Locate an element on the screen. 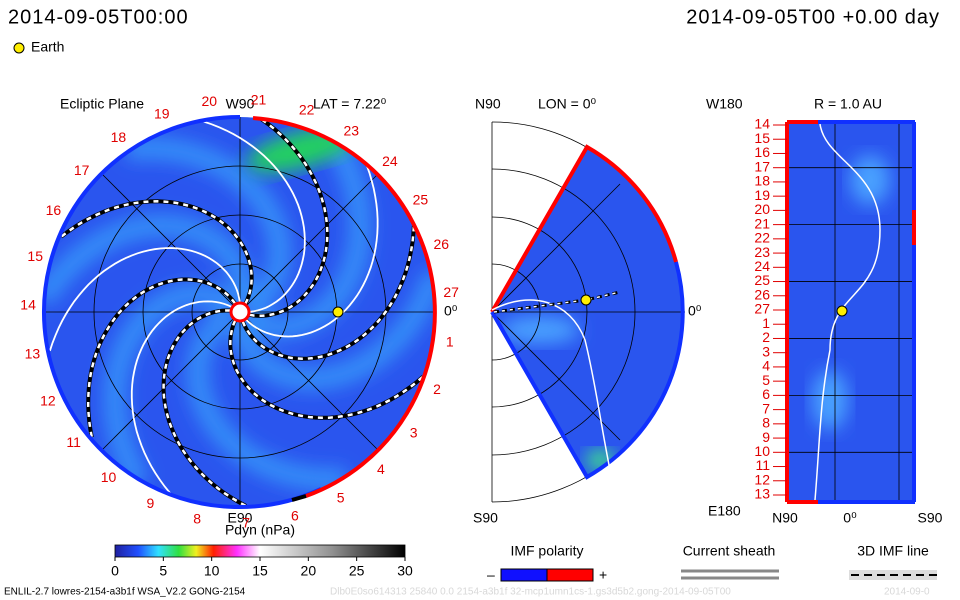 This screenshot has width=960, height=600. colorbar-tick-label: 30 is located at coordinates (405, 571).